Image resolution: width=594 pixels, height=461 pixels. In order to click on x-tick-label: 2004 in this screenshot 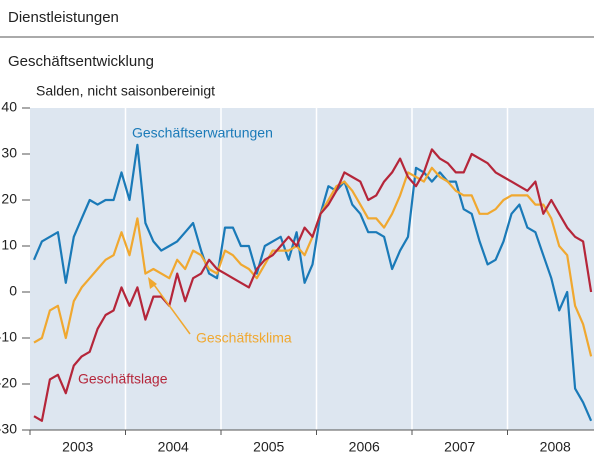, I will do `click(173, 447)`.